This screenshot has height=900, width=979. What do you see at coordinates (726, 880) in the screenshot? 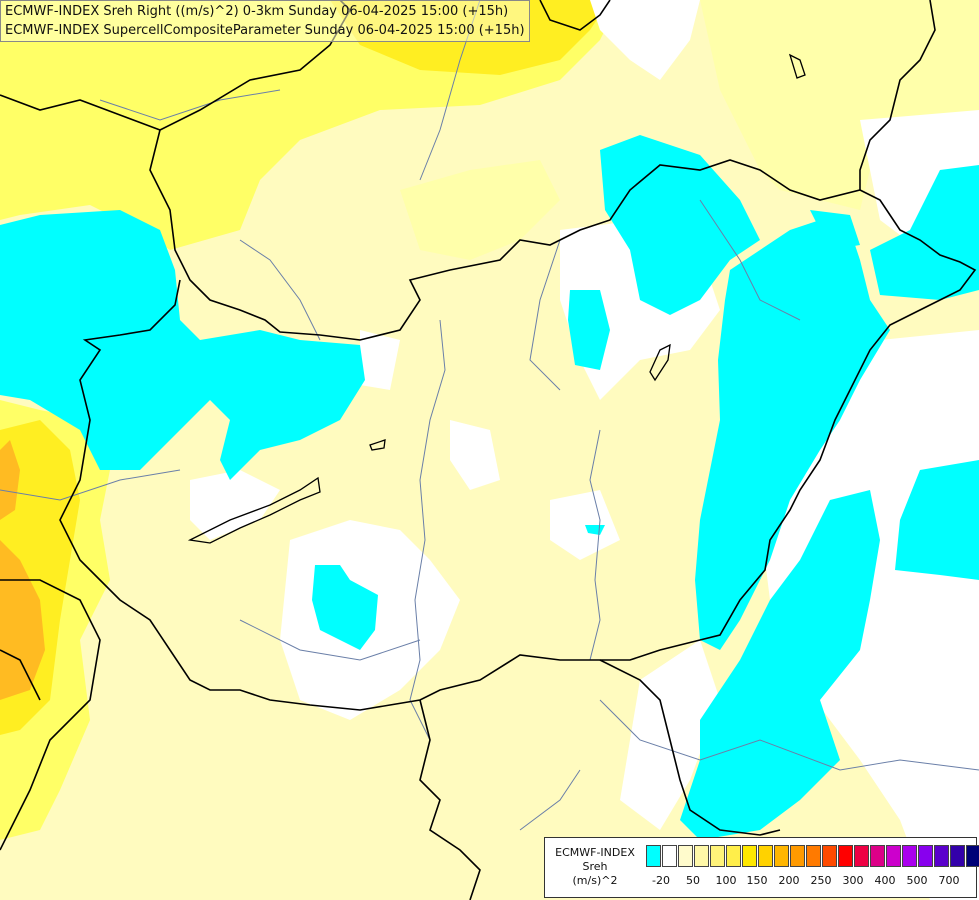
I see `legend-tick-2: 100` at bounding box center [726, 880].